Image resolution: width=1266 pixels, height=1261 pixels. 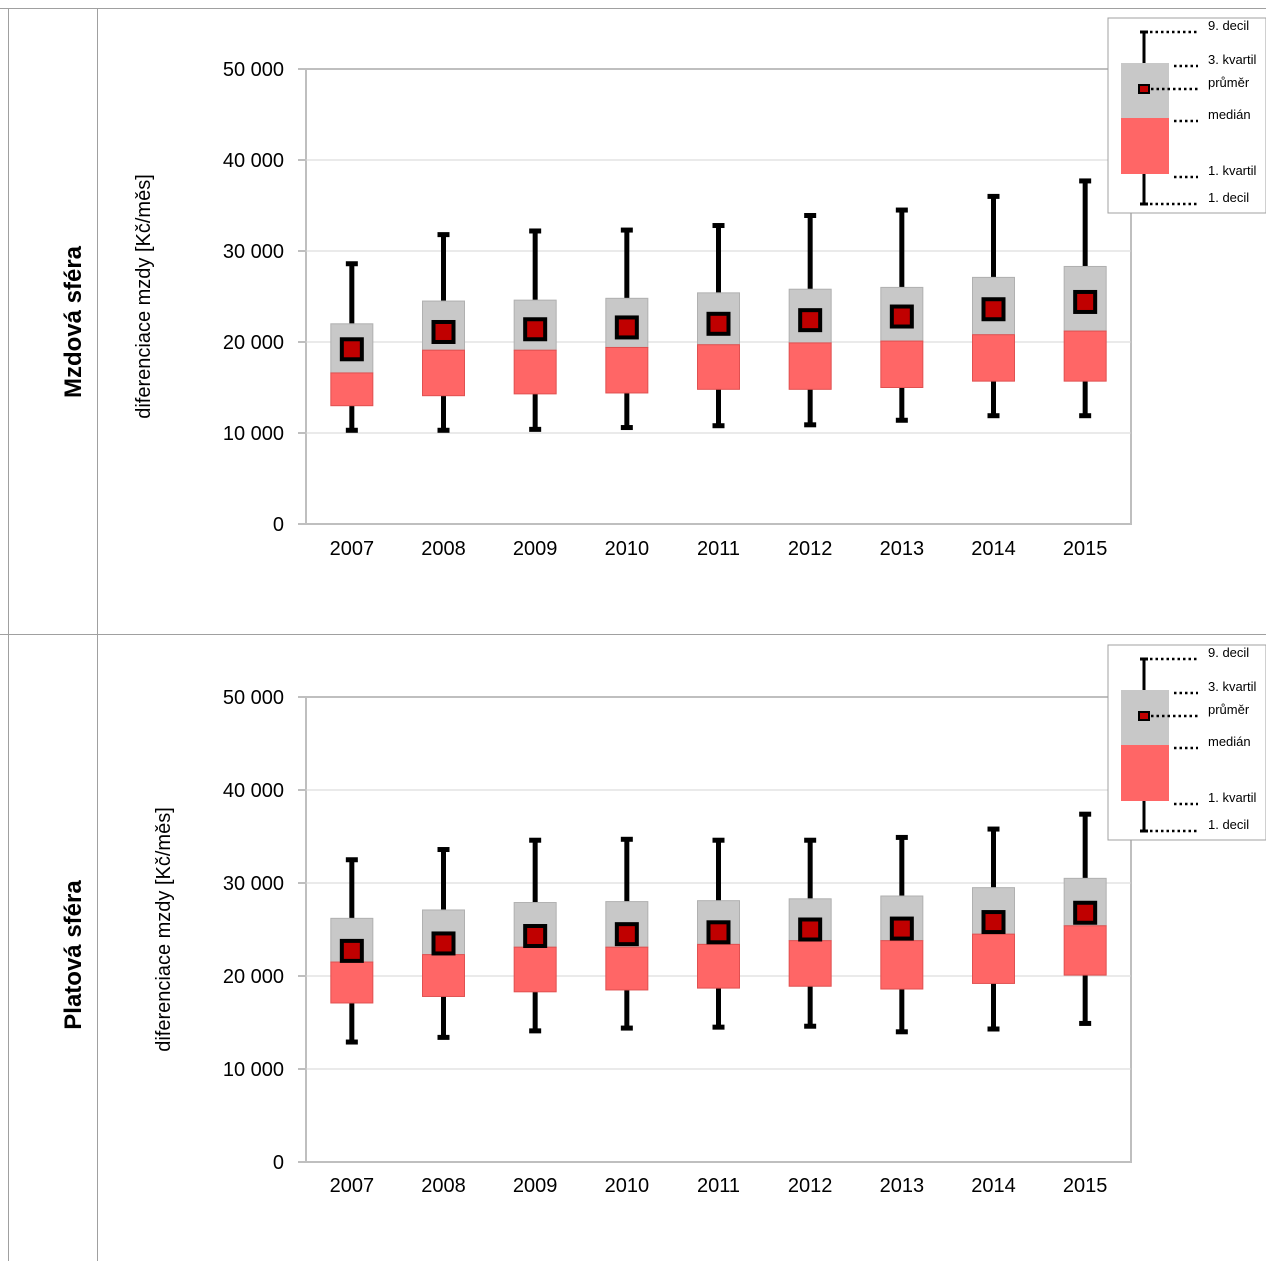 I want to click on table-border-left, so click(x=8, y=634).